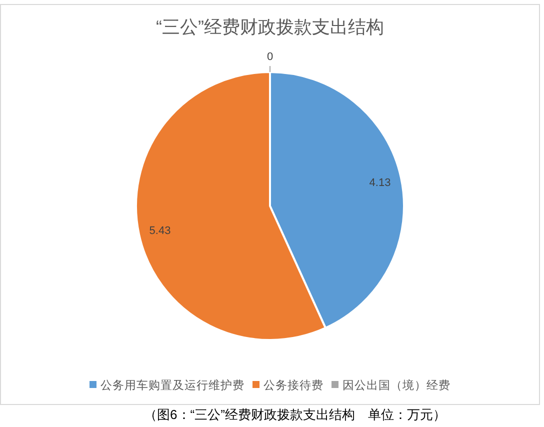 The height and width of the screenshot is (427, 544). What do you see at coordinates (396, 386) in the screenshot?
I see `legend-label: 因公出国（境）经费` at bounding box center [396, 386].